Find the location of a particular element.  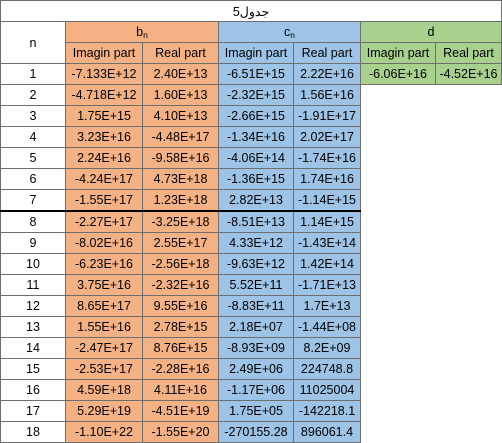

cell-cn-real: 8.2E+09 is located at coordinates (327, 348).